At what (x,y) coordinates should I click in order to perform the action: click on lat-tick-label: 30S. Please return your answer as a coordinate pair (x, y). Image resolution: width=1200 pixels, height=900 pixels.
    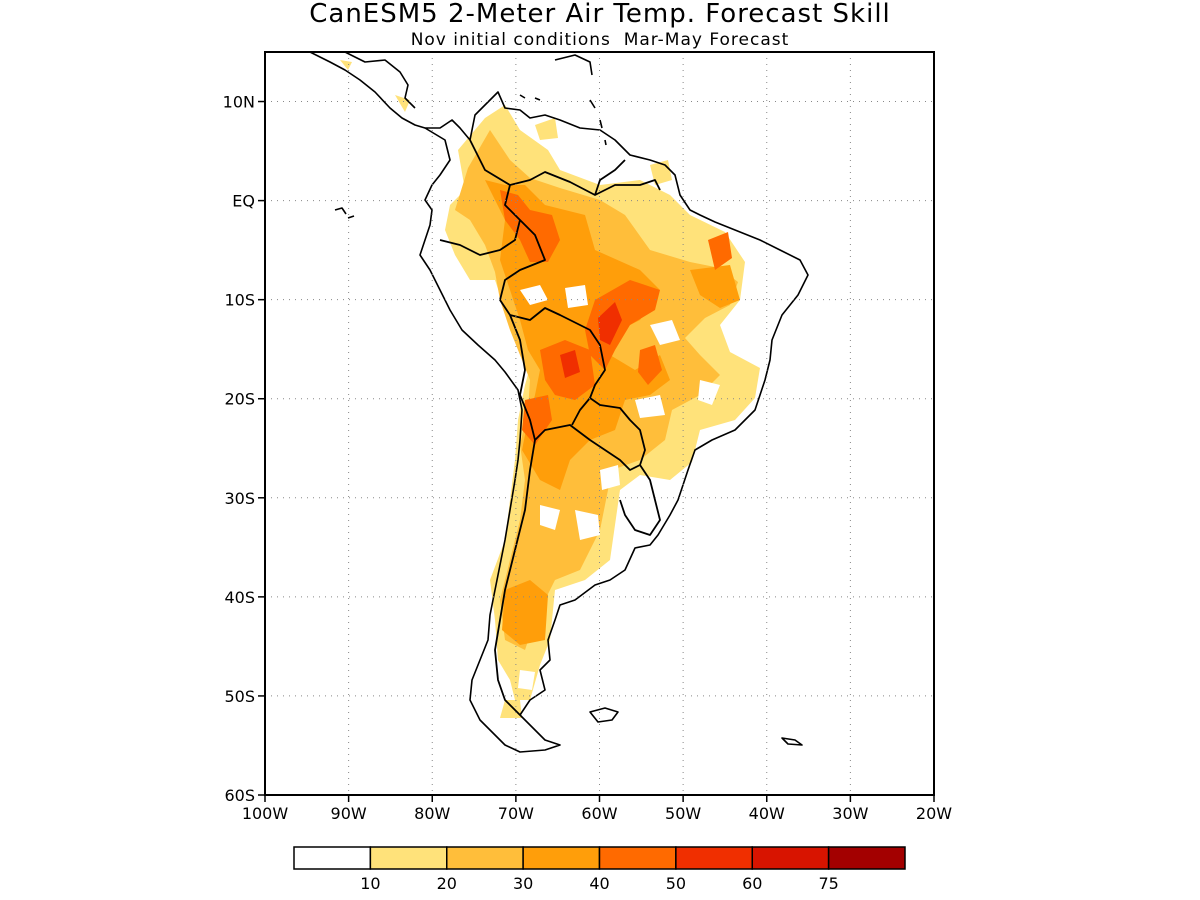
    Looking at the image, I should click on (239, 498).